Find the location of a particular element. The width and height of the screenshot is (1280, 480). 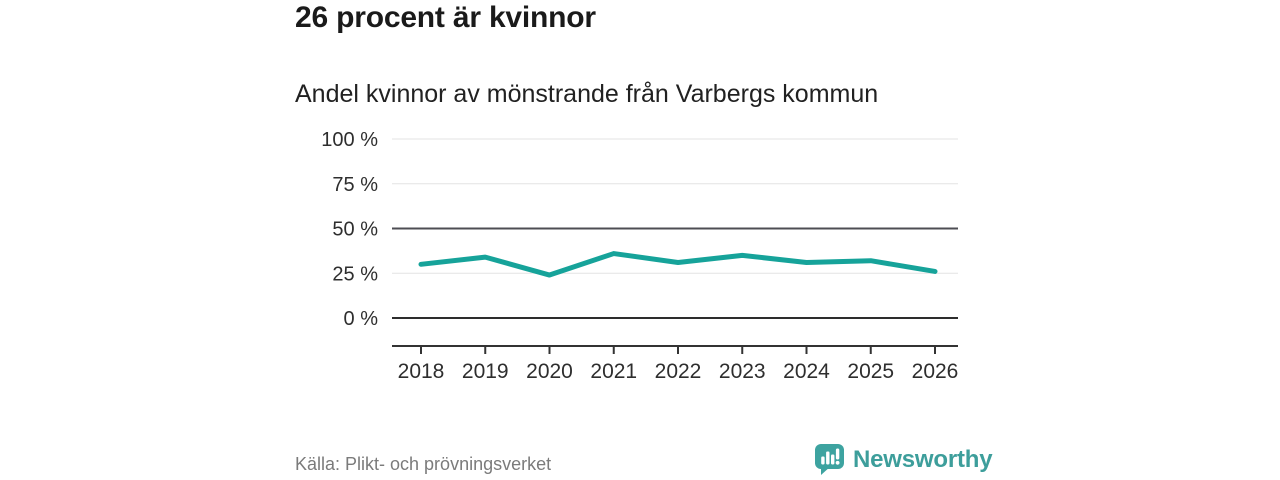

x-axis-tick-label: 2021 is located at coordinates (613, 371).